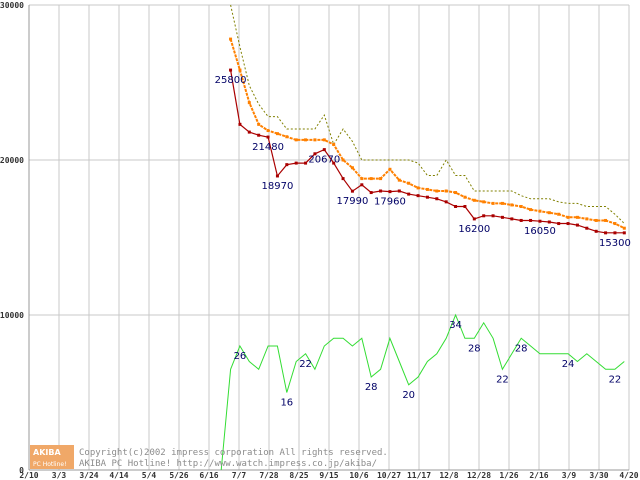  What do you see at coordinates (479, 475) in the screenshot?
I see `x-tick-label: 12/28` at bounding box center [479, 475].